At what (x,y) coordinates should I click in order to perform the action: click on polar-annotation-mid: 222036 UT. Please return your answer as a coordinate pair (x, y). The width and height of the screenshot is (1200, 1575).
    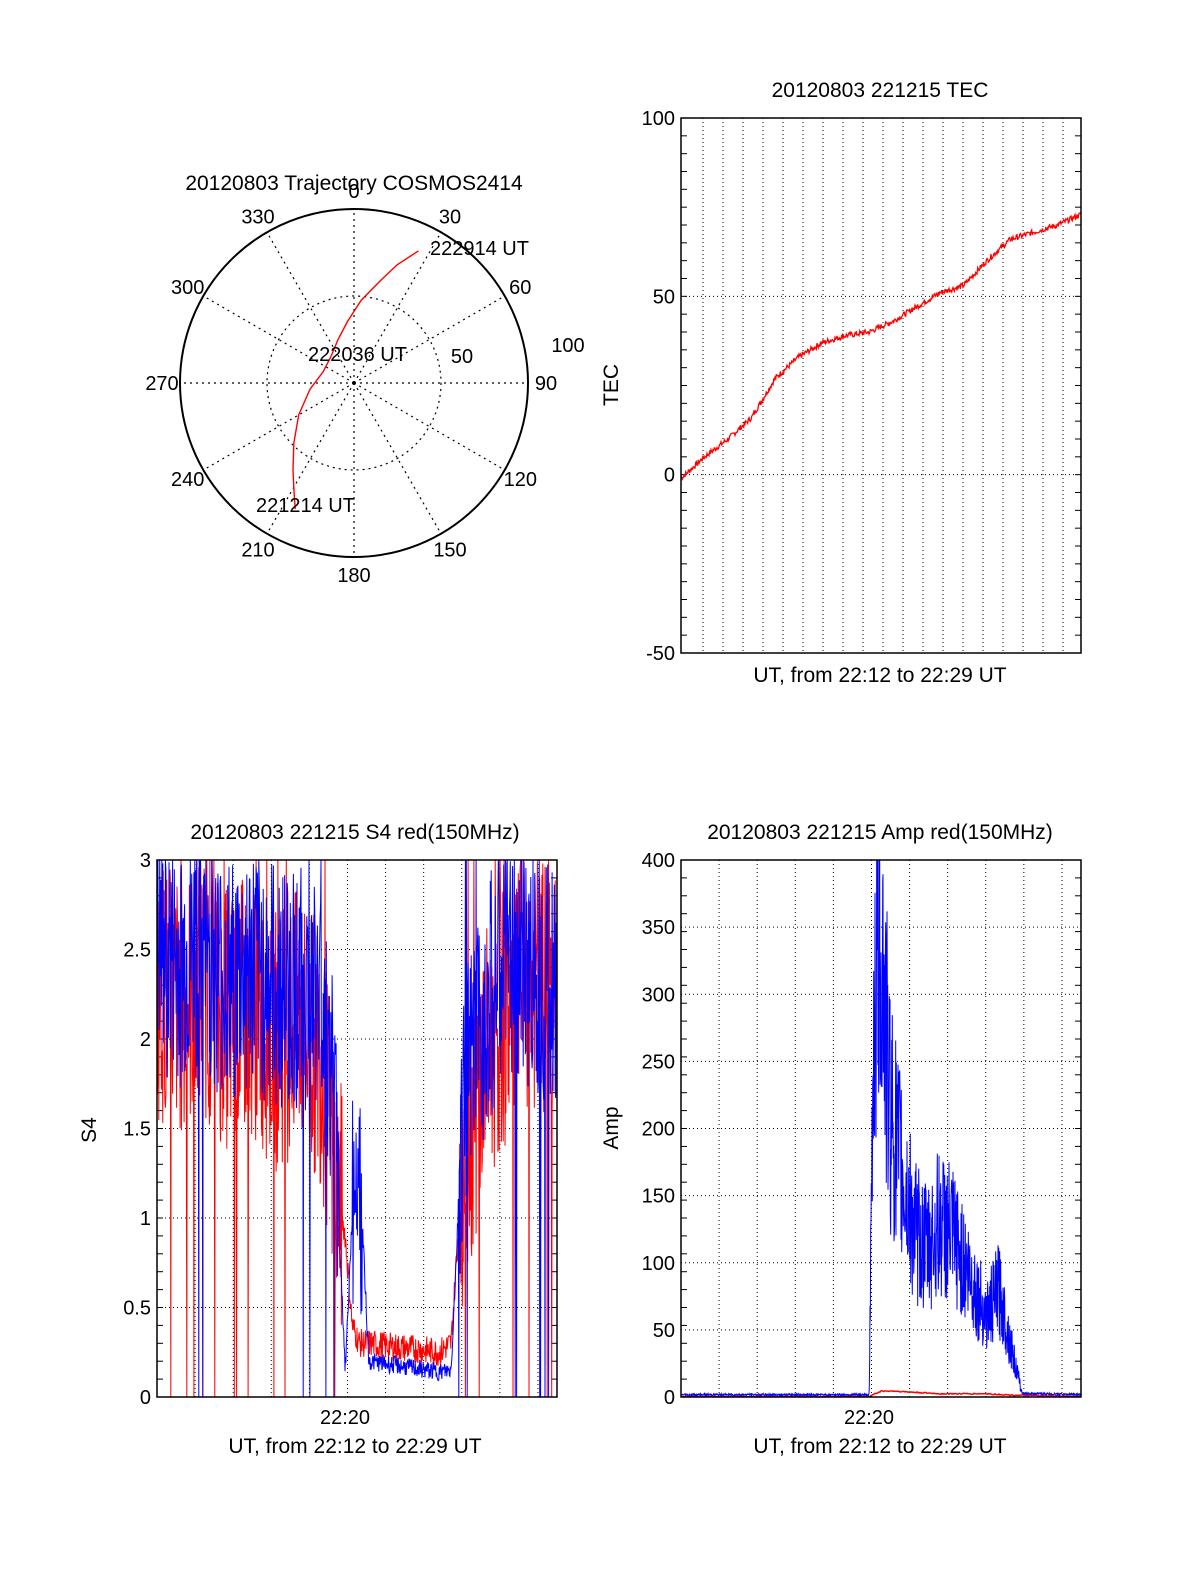
    Looking at the image, I should click on (357, 355).